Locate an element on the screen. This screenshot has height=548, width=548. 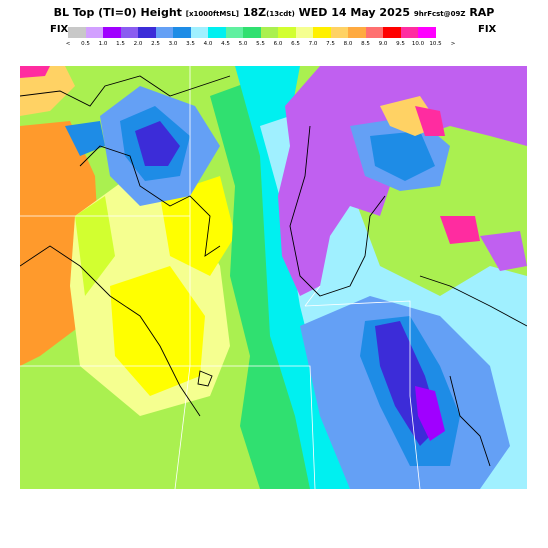
color-scale-bar is located at coordinates (252, 32).